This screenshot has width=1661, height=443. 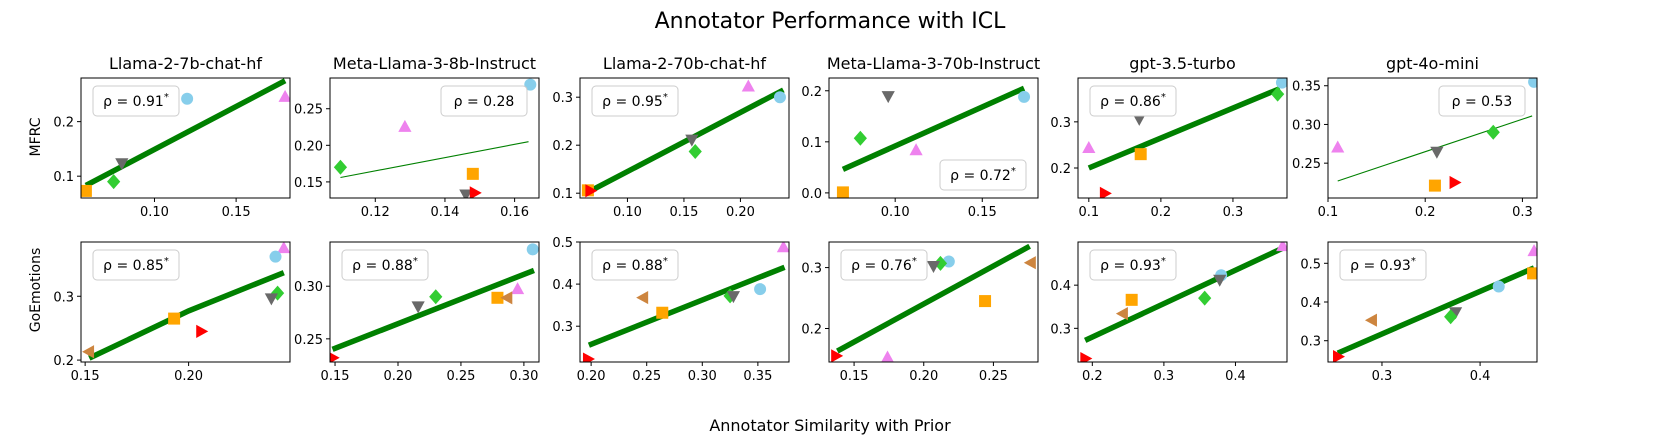 What do you see at coordinates (36, 290) in the screenshot?
I see `row-label-goemotions: GoEmotions` at bounding box center [36, 290].